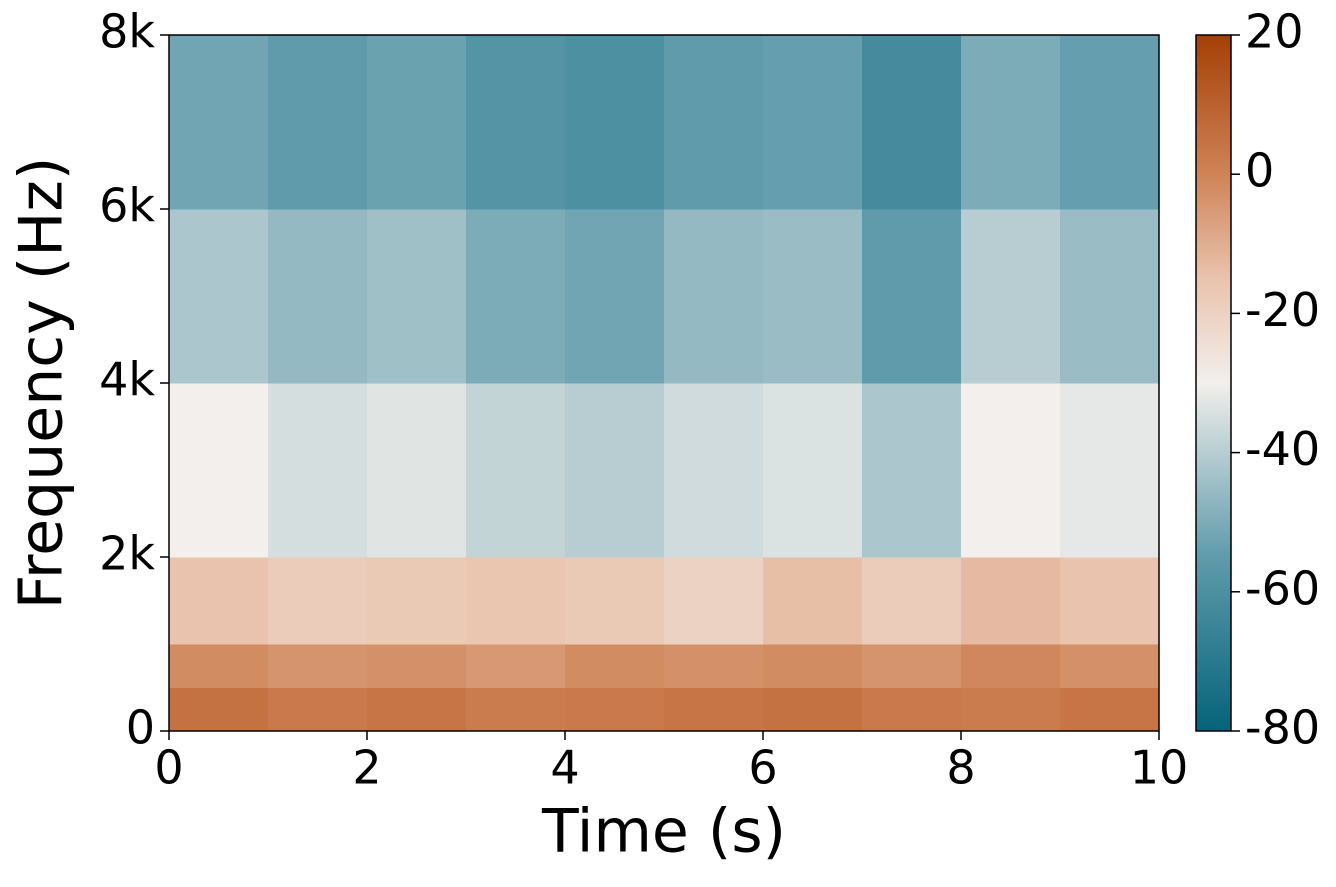 The height and width of the screenshot is (887, 1336). I want to click on x-tick-label: 4, so click(564, 768).